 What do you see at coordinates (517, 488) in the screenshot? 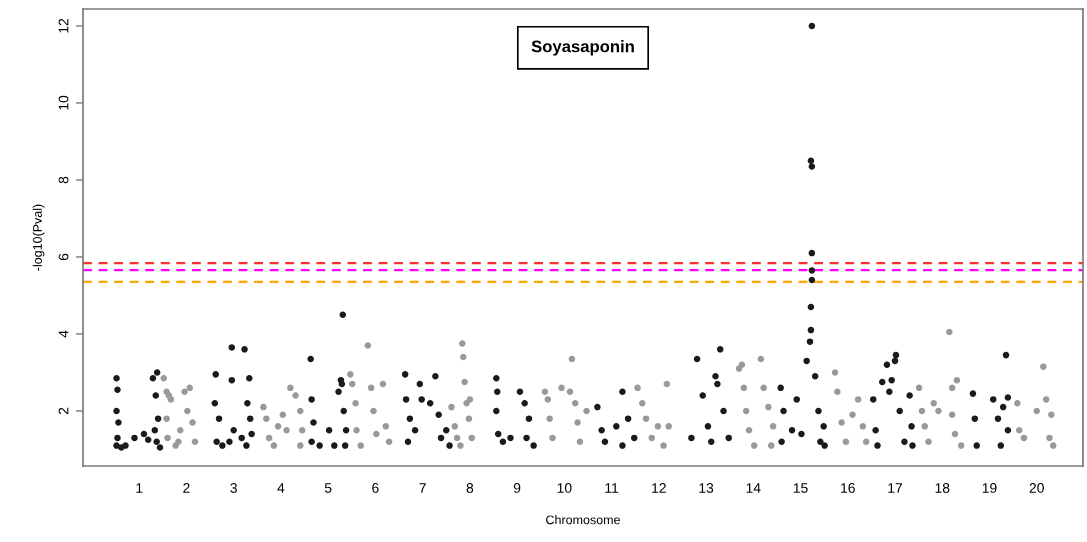
I see `x-tick-label: 9` at bounding box center [517, 488].